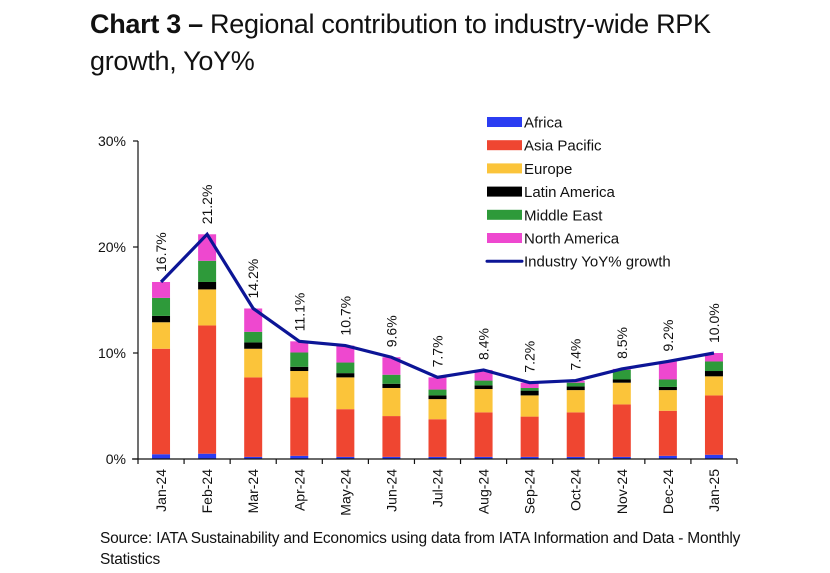 This screenshot has height=573, width=830. Describe the element at coordinates (622, 491) in the screenshot. I see `x-tick-label: Nov-24` at that location.